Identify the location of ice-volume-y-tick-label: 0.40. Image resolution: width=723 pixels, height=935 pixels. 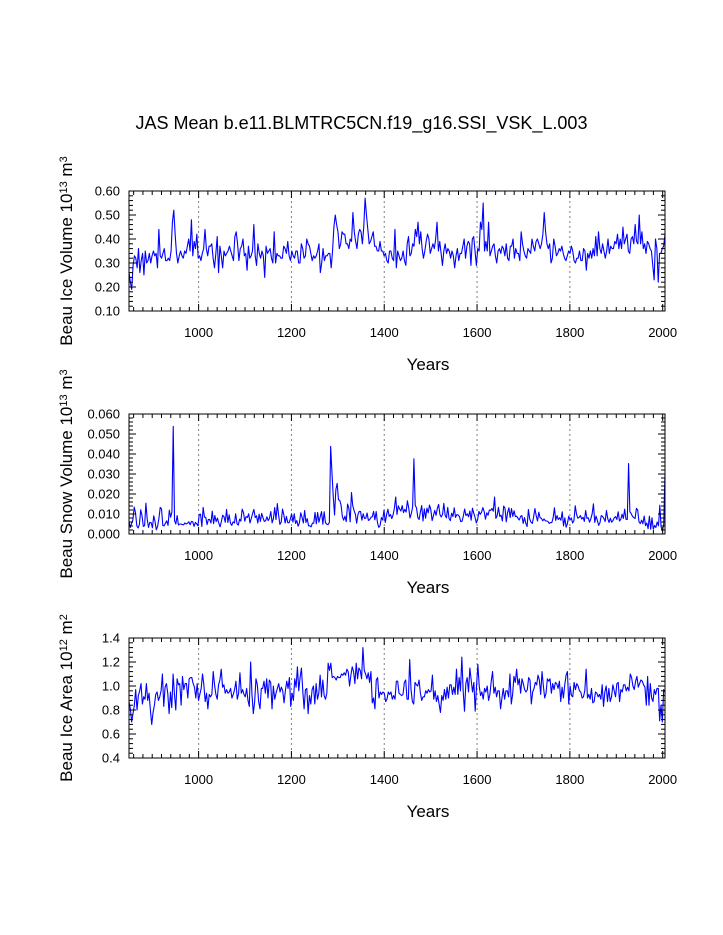
(107, 239).